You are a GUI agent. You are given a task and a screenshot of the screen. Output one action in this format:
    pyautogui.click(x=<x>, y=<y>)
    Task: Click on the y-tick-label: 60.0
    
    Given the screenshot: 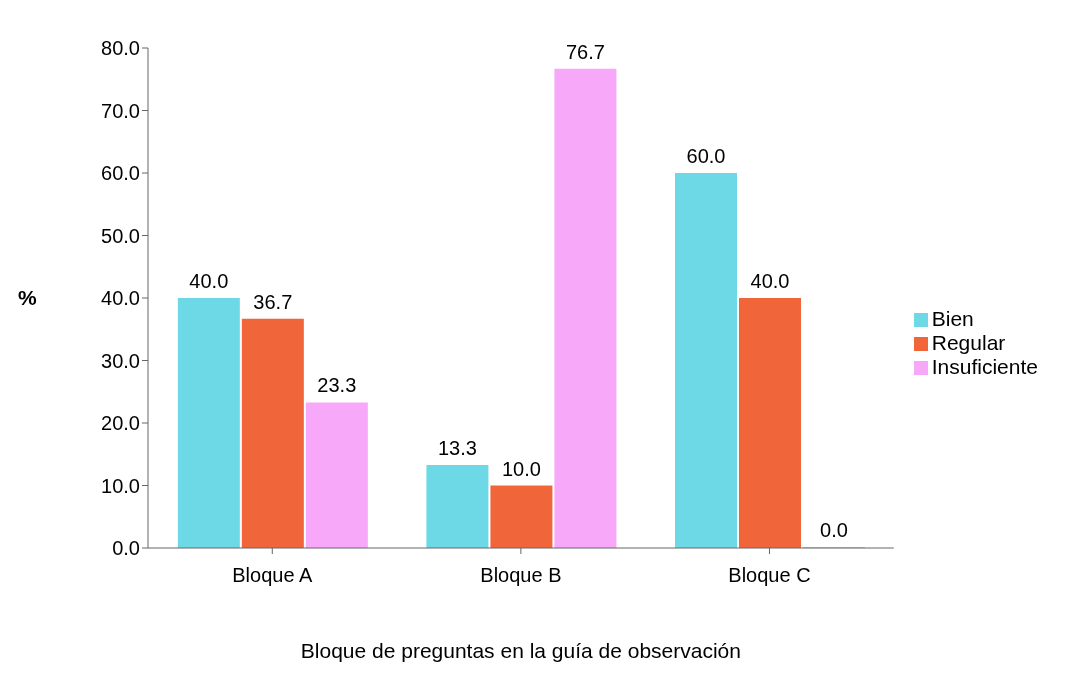 What is the action you would take?
    pyautogui.click(x=120, y=173)
    